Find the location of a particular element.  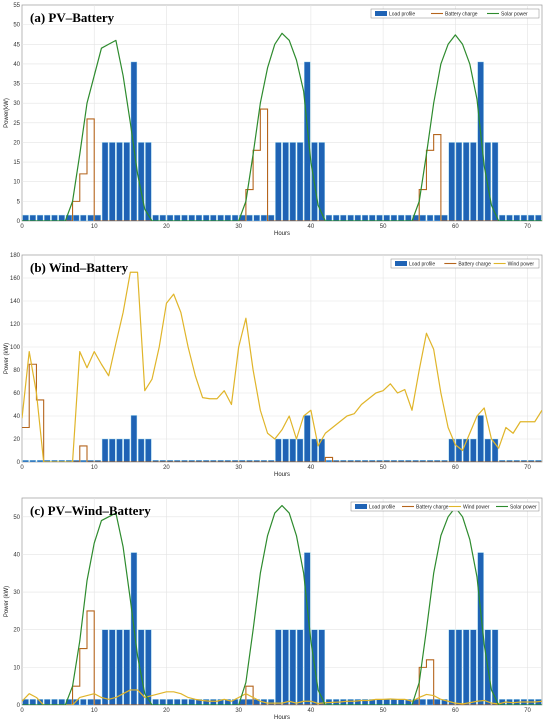

y-tick-label: 120 is located at coordinates (15, 325).